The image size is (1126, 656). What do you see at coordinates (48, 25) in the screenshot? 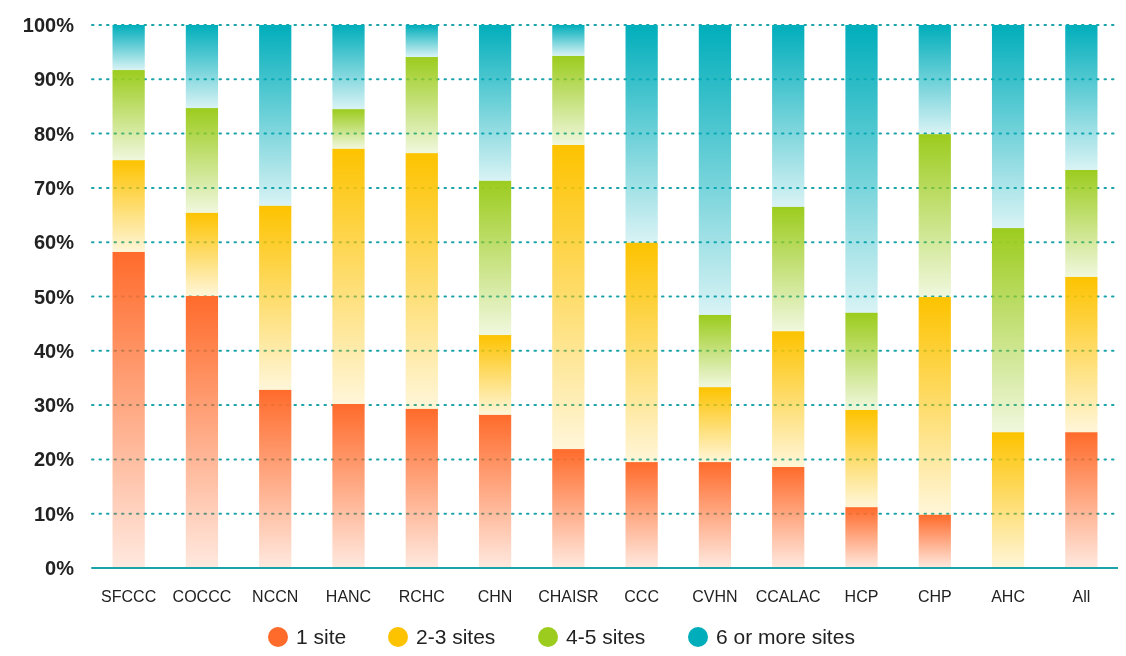
I see `y-tick-label: 100%` at bounding box center [48, 25].